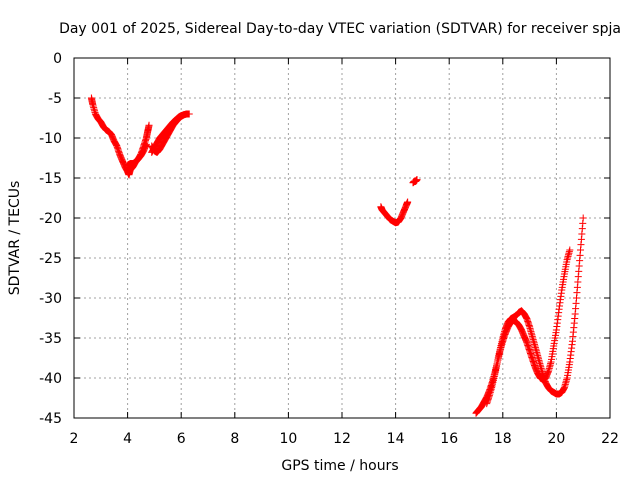 The width and height of the screenshot is (640, 480). Describe the element at coordinates (556, 439) in the screenshot. I see `x-tick-label: 20` at that location.